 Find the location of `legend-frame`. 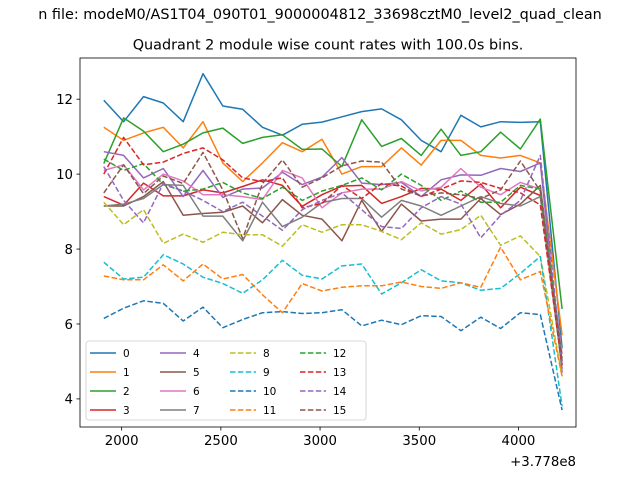

legend-frame is located at coordinates (226, 380).